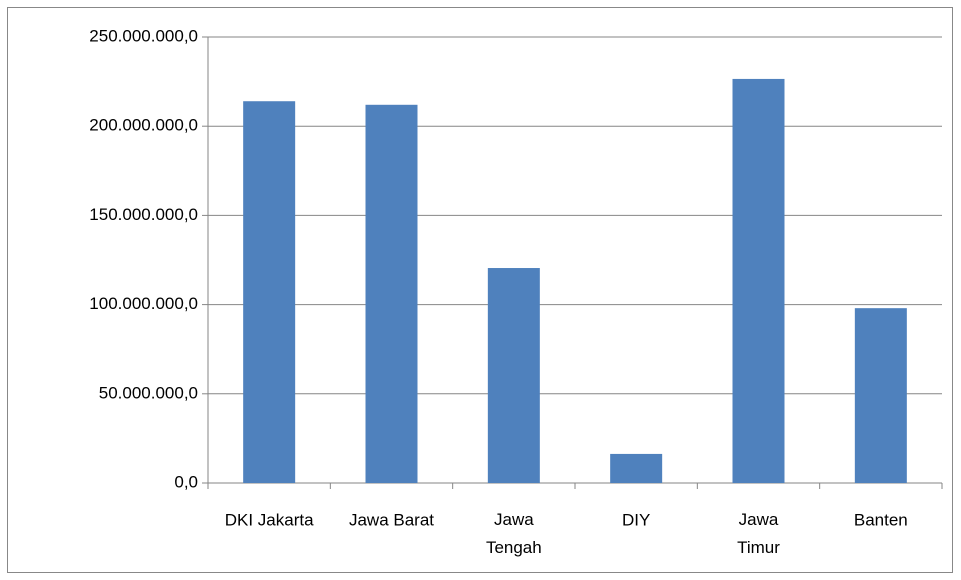 The height and width of the screenshot is (580, 961). What do you see at coordinates (186, 481) in the screenshot?
I see `y-tick-label: 0,0` at bounding box center [186, 481].